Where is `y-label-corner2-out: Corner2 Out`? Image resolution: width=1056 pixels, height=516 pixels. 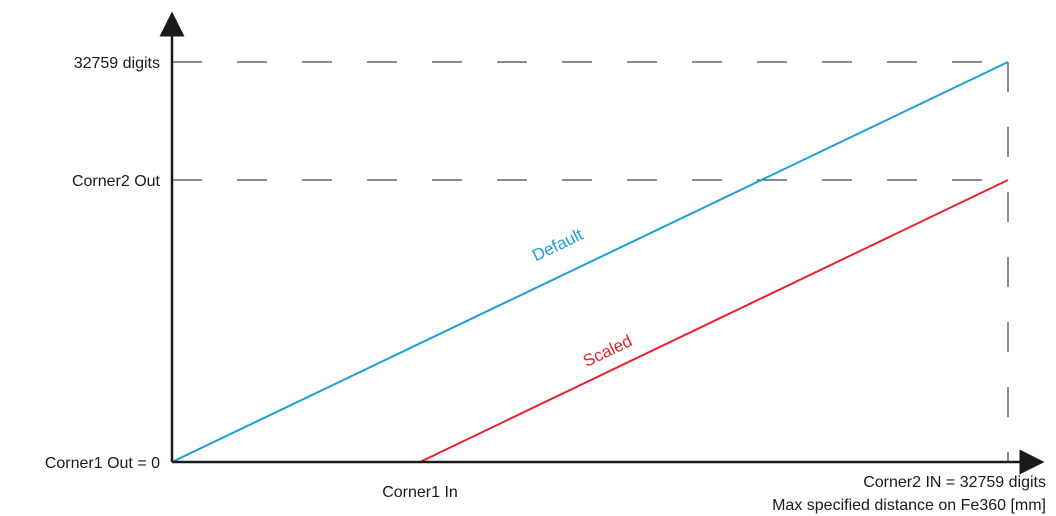 y-label-corner2-out: Corner2 Out is located at coordinates (116, 181).